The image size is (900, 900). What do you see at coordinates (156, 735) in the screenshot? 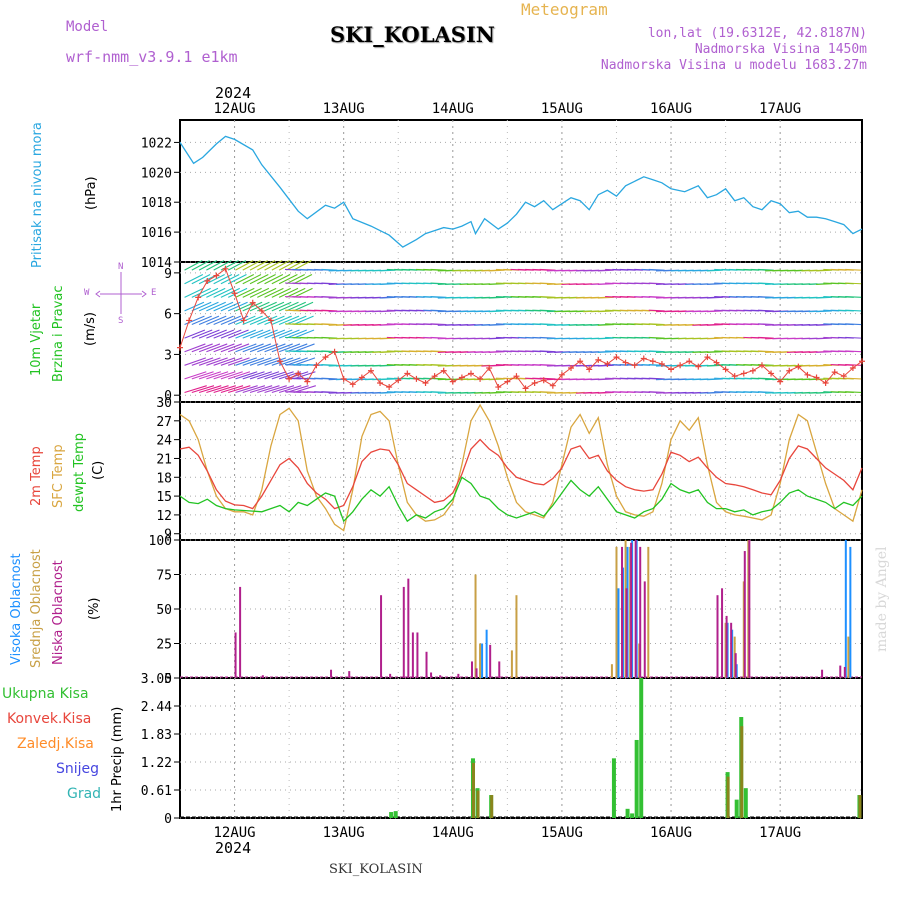
I see `ytick-label-4-3: 1.83` at bounding box center [156, 735].